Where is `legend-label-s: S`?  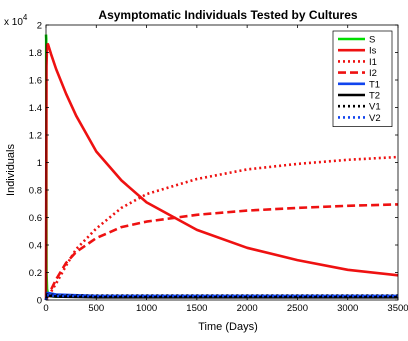
legend-label-s: S is located at coordinates (372, 40).